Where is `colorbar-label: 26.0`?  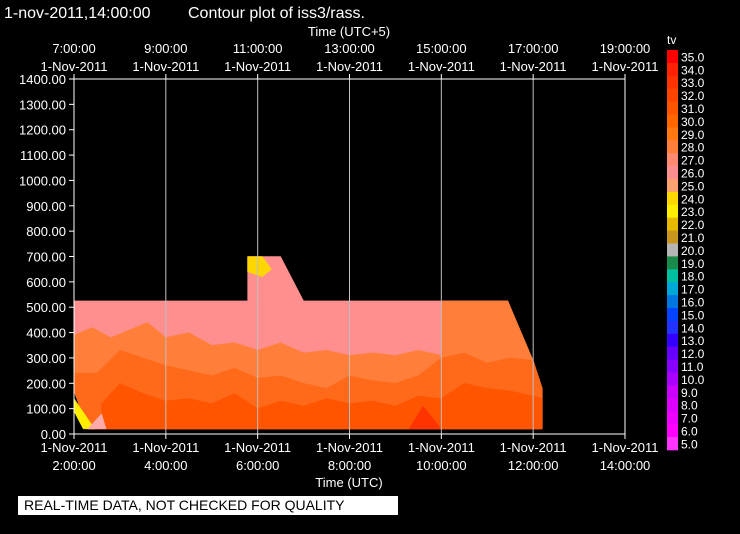 colorbar-label: 26.0 is located at coordinates (693, 174).